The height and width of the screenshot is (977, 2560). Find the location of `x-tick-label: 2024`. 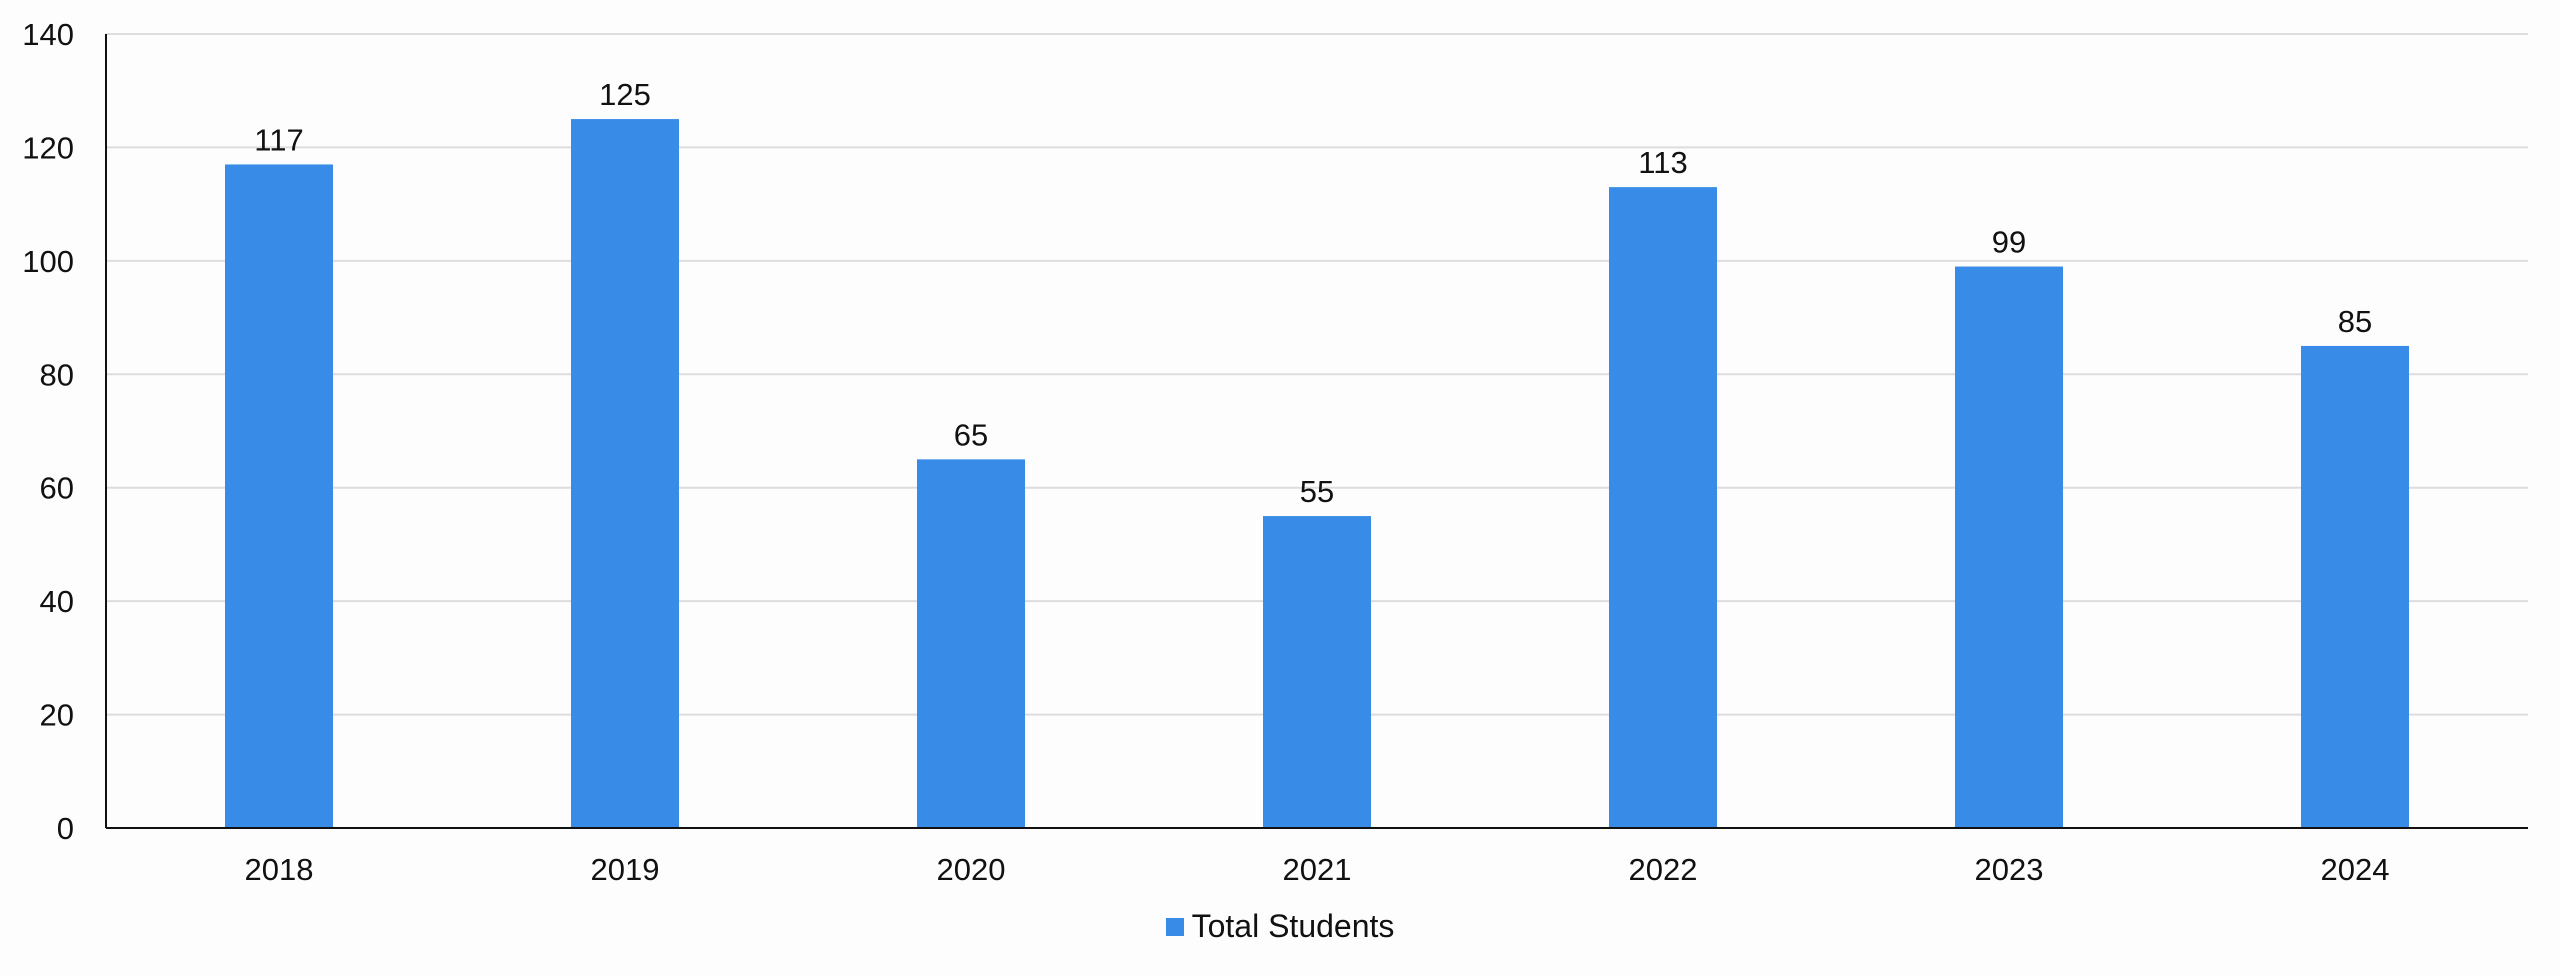

x-tick-label: 2024 is located at coordinates (2355, 869).